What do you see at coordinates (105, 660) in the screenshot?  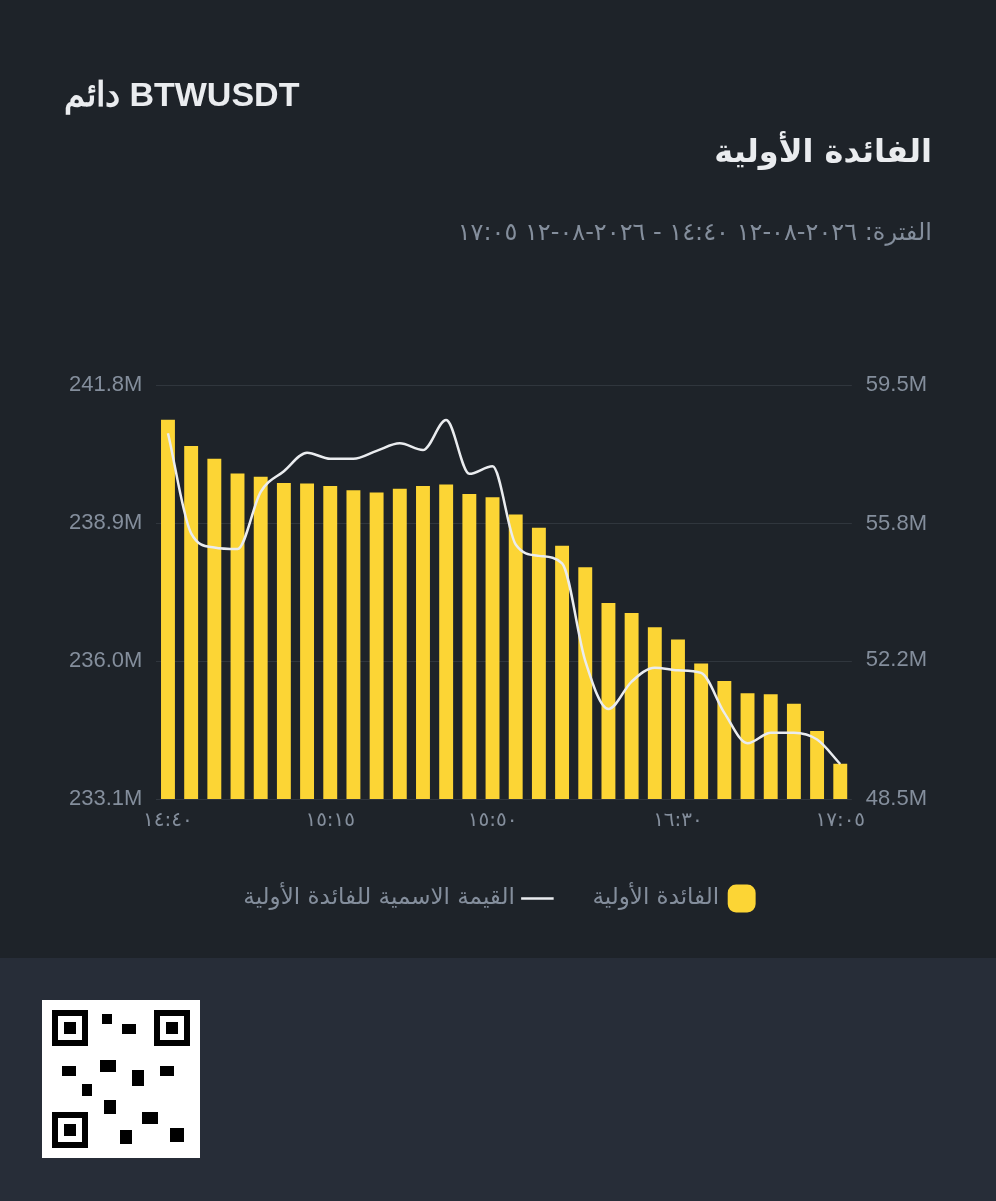 I see `y-tick-label: 236.0M` at bounding box center [105, 660].